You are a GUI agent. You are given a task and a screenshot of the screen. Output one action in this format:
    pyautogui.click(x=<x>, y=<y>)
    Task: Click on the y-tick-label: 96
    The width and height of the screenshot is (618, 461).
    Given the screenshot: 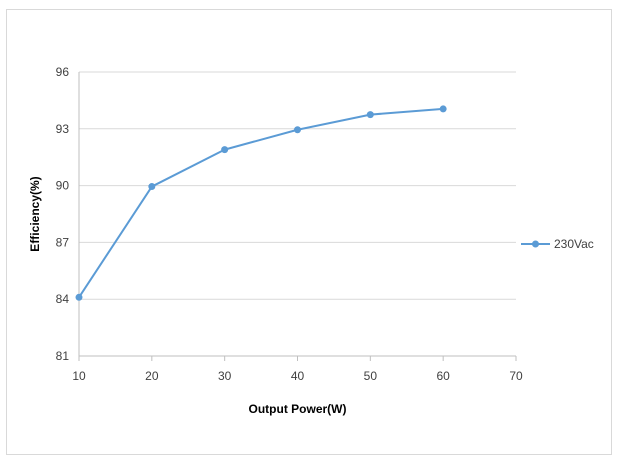 What is the action you would take?
    pyautogui.click(x=63, y=72)
    